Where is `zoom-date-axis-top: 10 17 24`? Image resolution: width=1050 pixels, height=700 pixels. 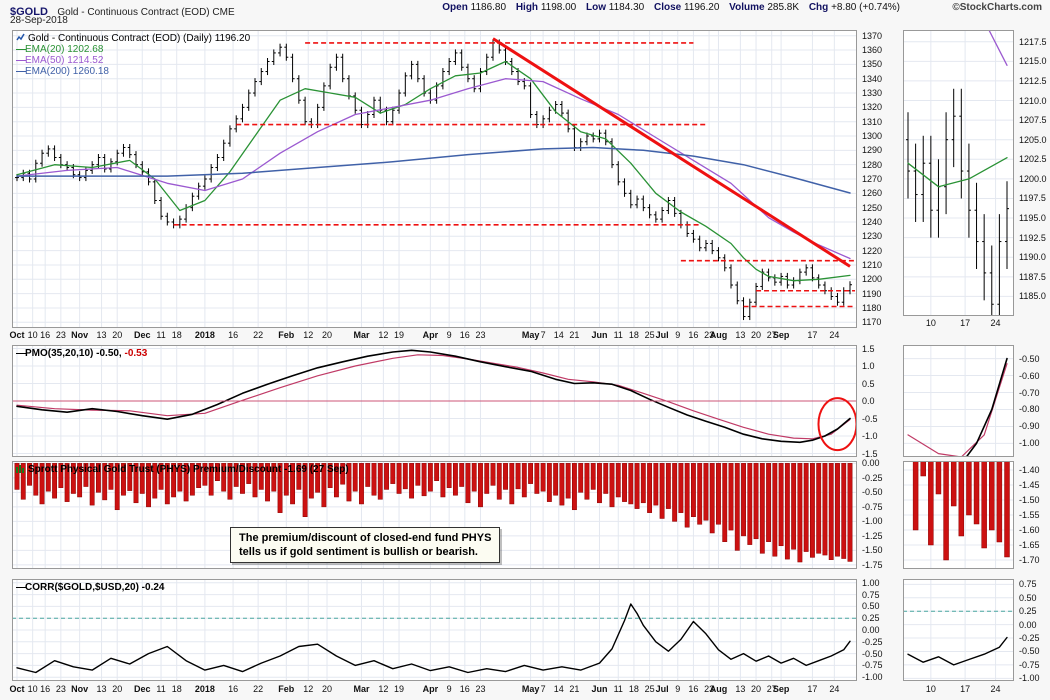 zoom-date-axis-top: 10 17 24 is located at coordinates (963, 323).